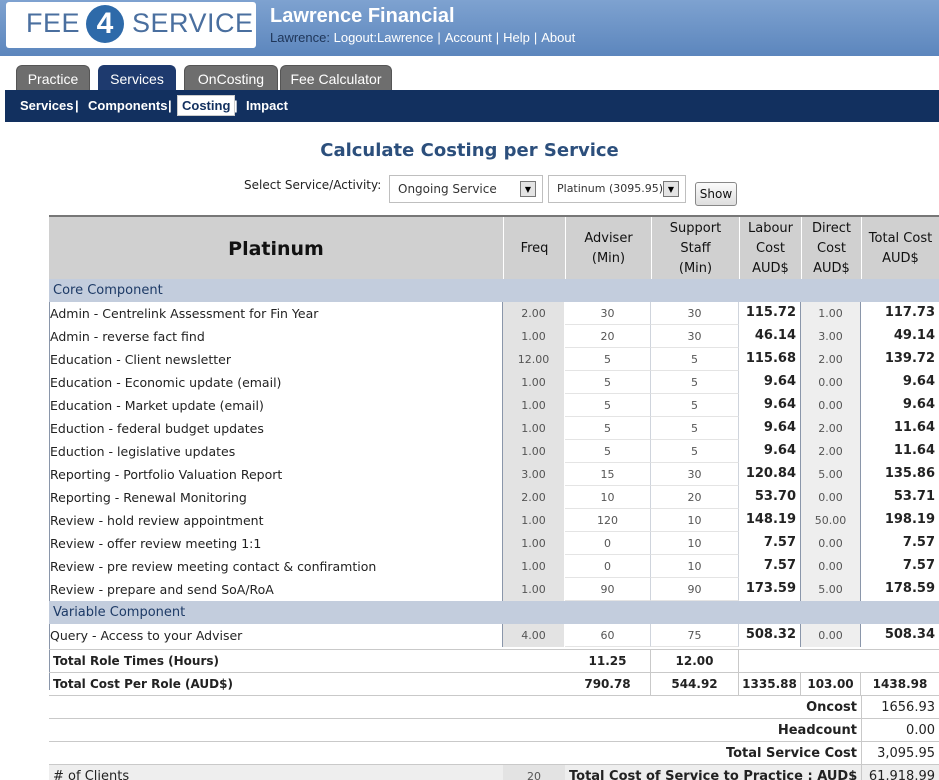 Image resolution: width=939 pixels, height=780 pixels. What do you see at coordinates (608, 543) in the screenshot?
I see `row-adviser-min: 0` at bounding box center [608, 543].